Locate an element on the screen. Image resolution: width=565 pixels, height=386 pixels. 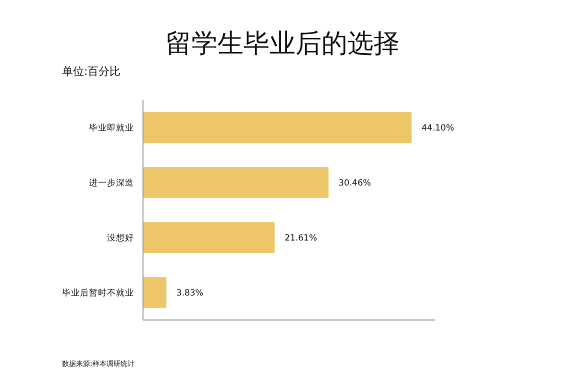
data-label: 3.83% is located at coordinates (190, 293).